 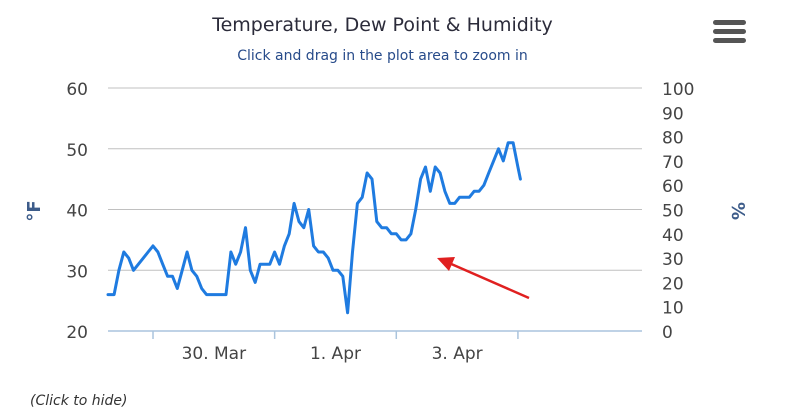 What do you see at coordinates (673, 139) in the screenshot?
I see `y-tick-label-right: 80` at bounding box center [673, 139].